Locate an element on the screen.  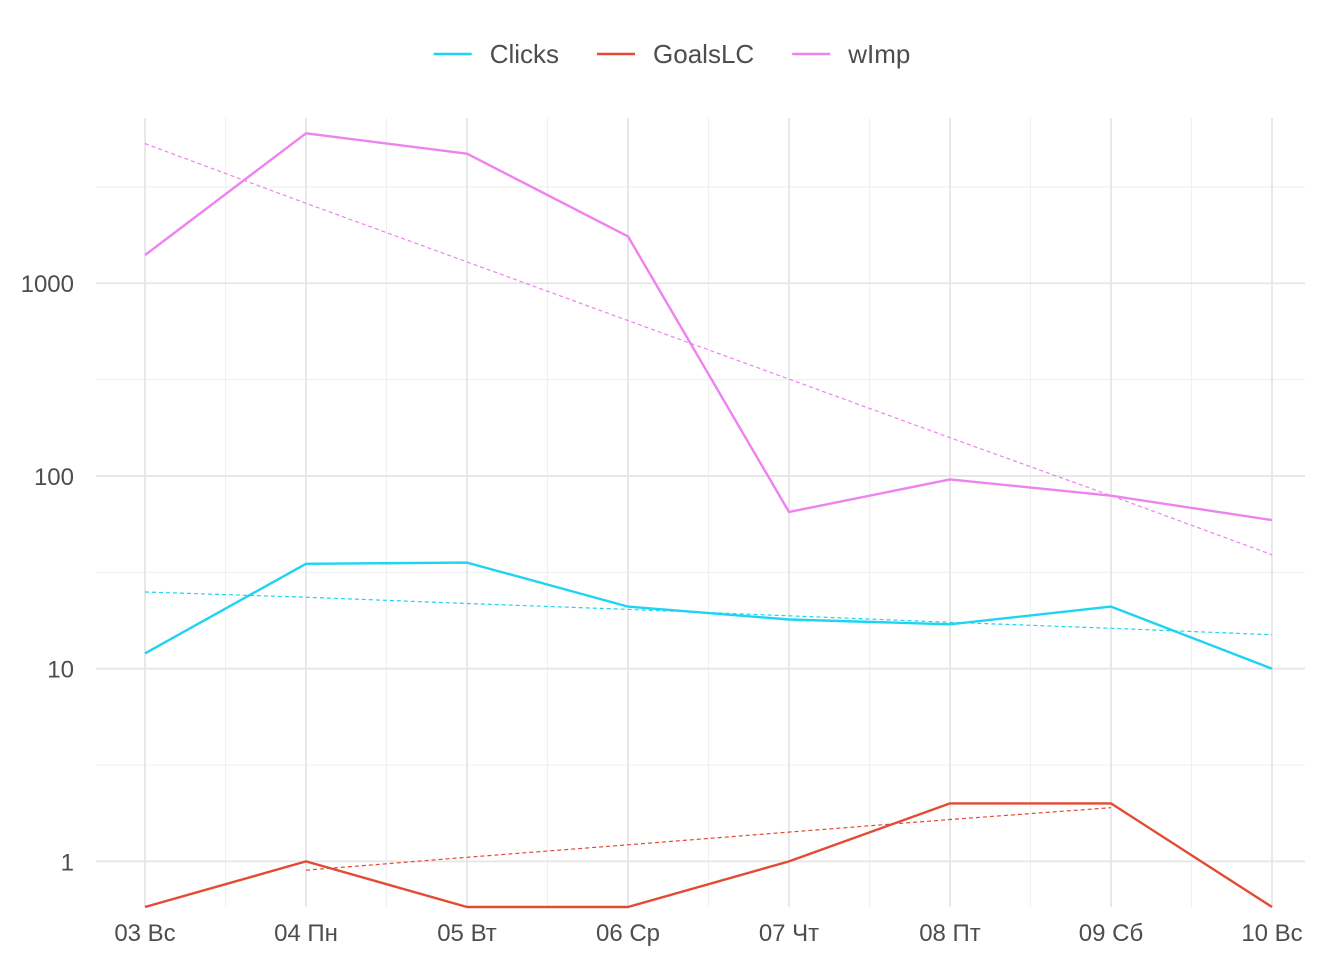
legend-label-wimp: wImp is located at coordinates (878, 54).